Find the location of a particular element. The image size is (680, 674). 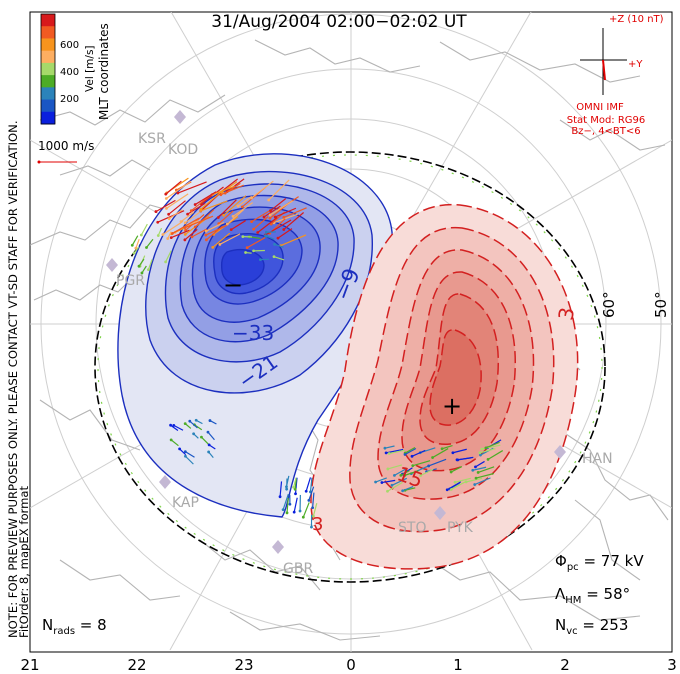

imf-y-label: +Y is located at coordinates (635, 64).